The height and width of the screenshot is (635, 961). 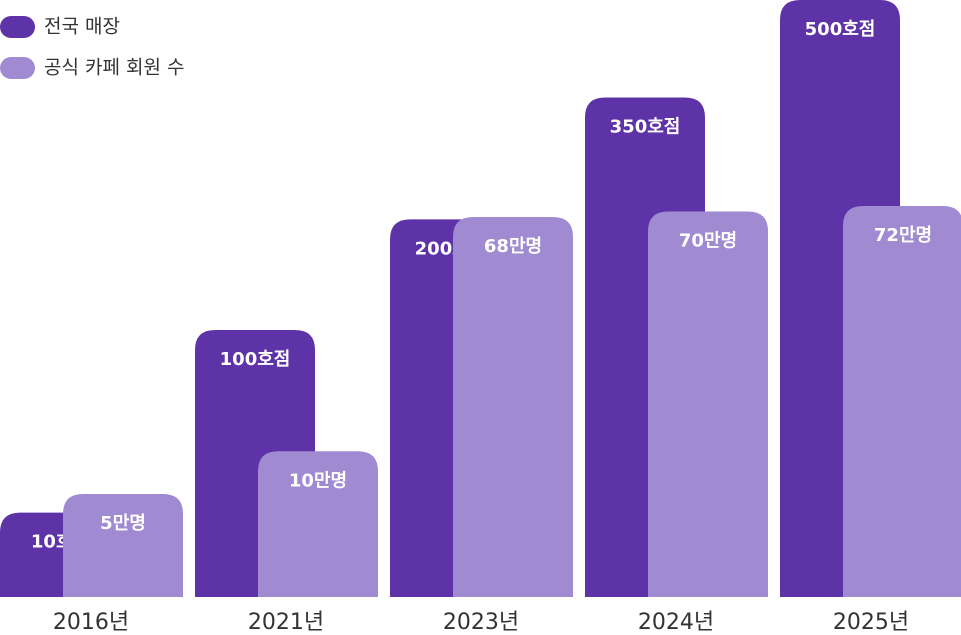 I want to click on x-tick-label: 2021년, so click(x=286, y=622).